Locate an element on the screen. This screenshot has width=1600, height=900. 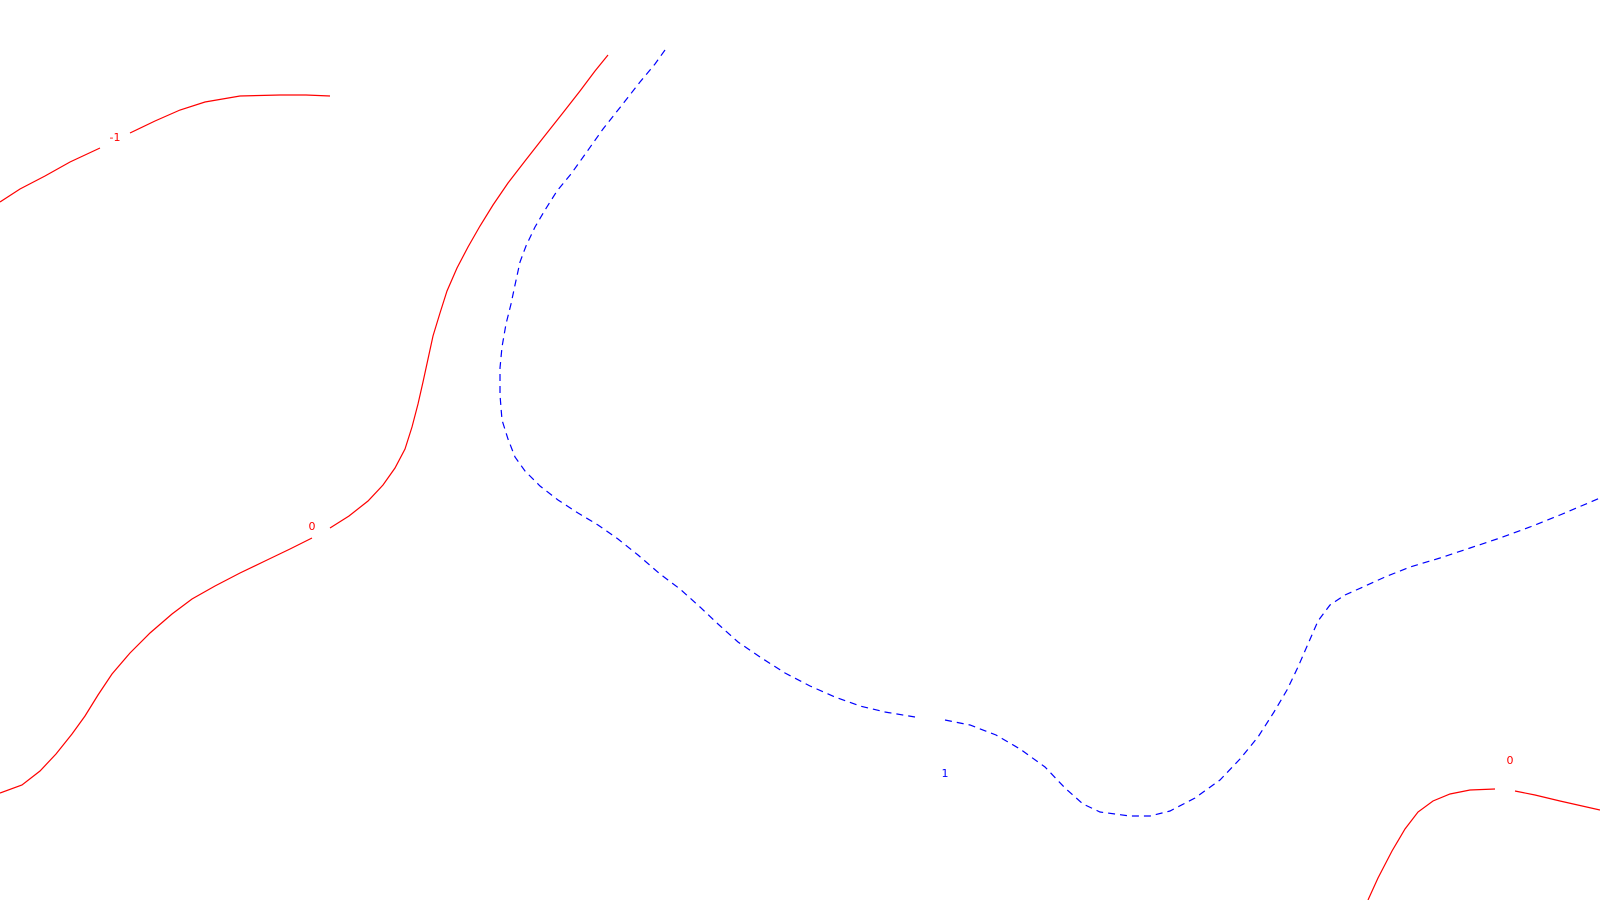
contour-label-0: -1 is located at coordinates (115, 137).